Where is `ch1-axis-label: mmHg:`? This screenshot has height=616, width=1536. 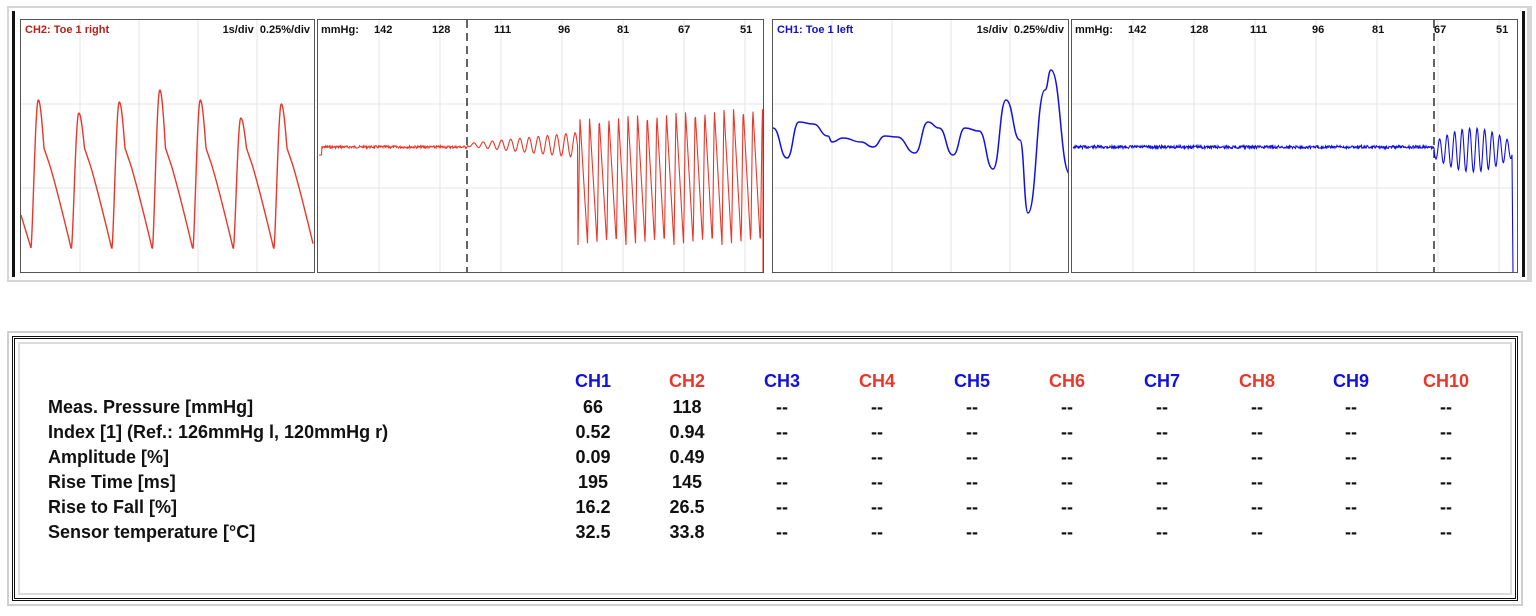 ch1-axis-label: mmHg: is located at coordinates (1094, 30).